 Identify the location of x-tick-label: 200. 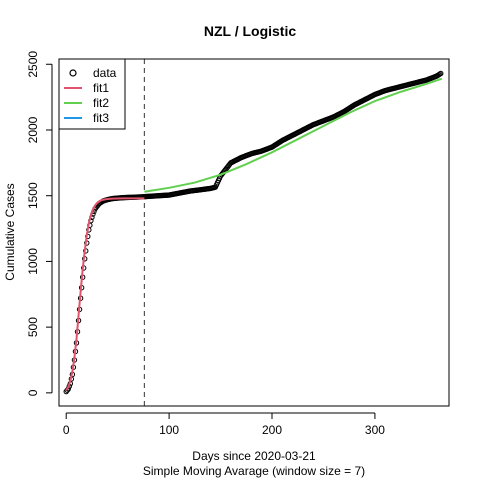
(272, 430).